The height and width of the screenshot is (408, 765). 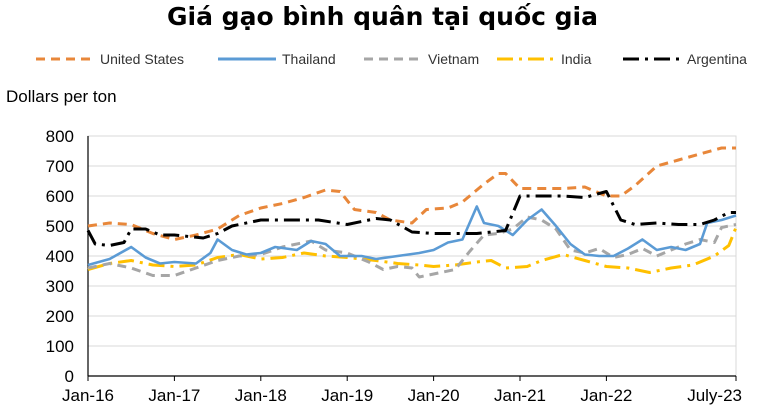 What do you see at coordinates (685, 59) in the screenshot?
I see `legend-item-argentina: Argentina` at bounding box center [685, 59].